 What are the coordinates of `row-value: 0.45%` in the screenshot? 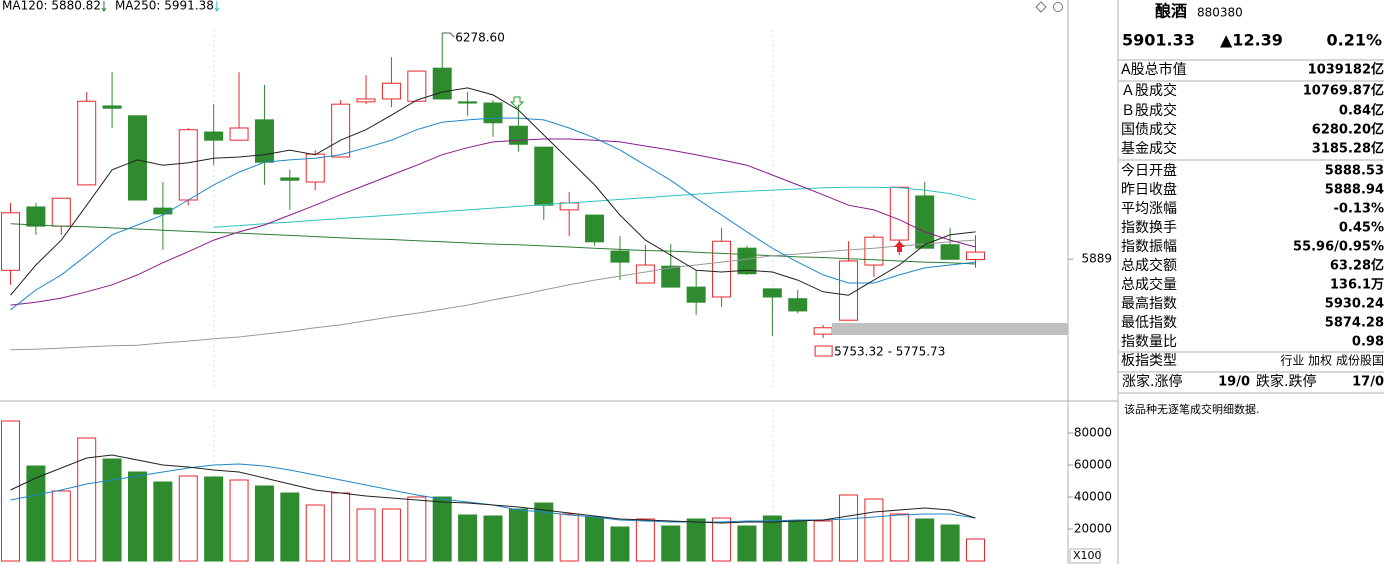 It's located at (1361, 228).